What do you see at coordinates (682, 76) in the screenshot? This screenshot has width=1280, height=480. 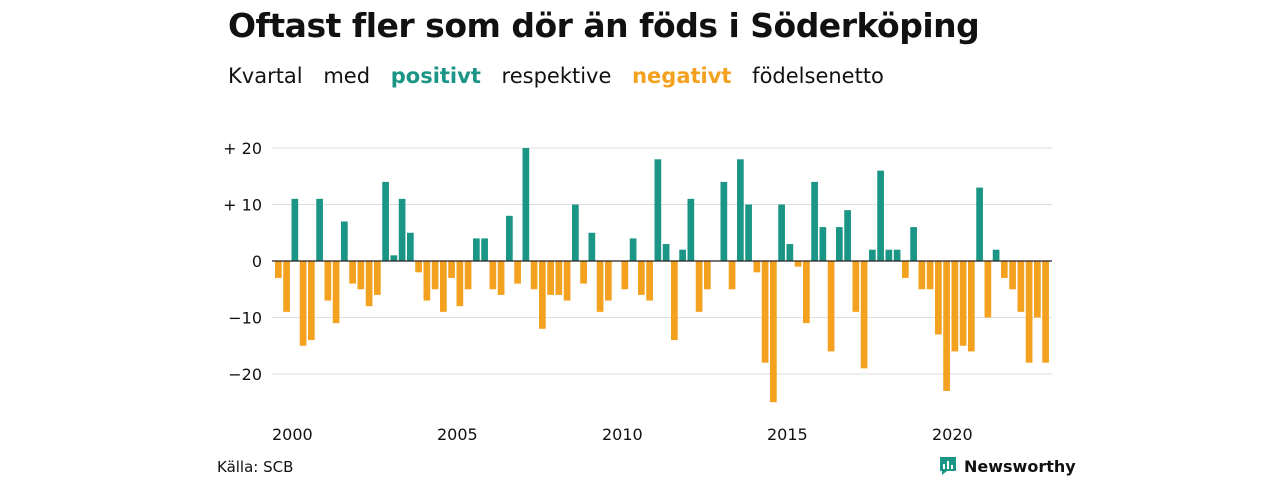 I see `subtitle-negative-word: negativt` at bounding box center [682, 76].